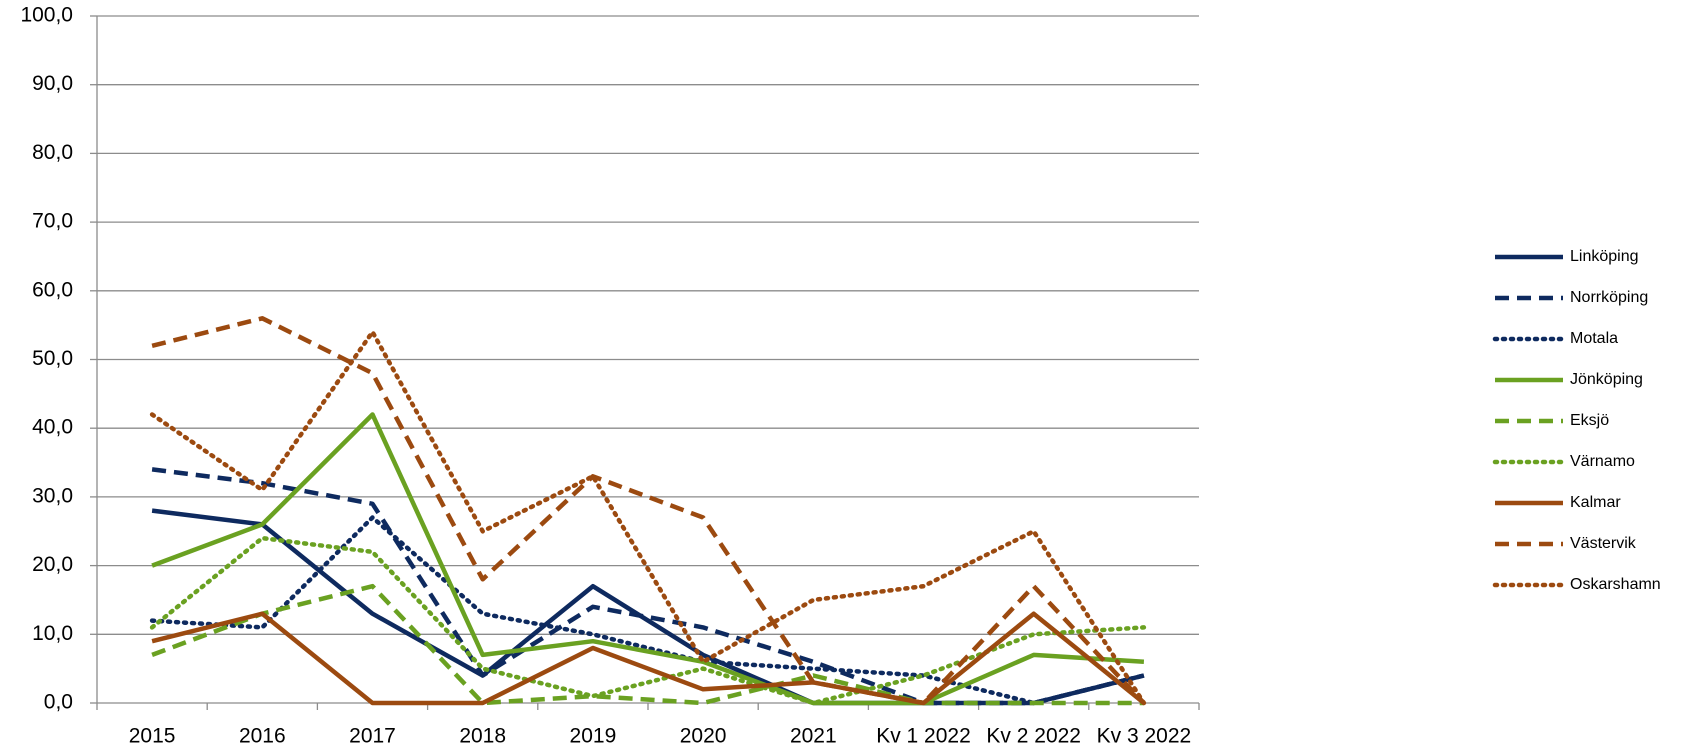 The width and height of the screenshot is (1690, 749). What do you see at coordinates (52, 289) in the screenshot?
I see `y-tick-label: 60,0` at bounding box center [52, 289].